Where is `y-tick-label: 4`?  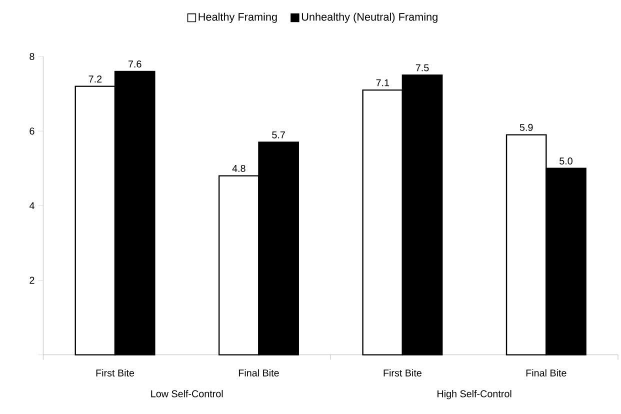 y-tick-label: 4 is located at coordinates (31, 205).